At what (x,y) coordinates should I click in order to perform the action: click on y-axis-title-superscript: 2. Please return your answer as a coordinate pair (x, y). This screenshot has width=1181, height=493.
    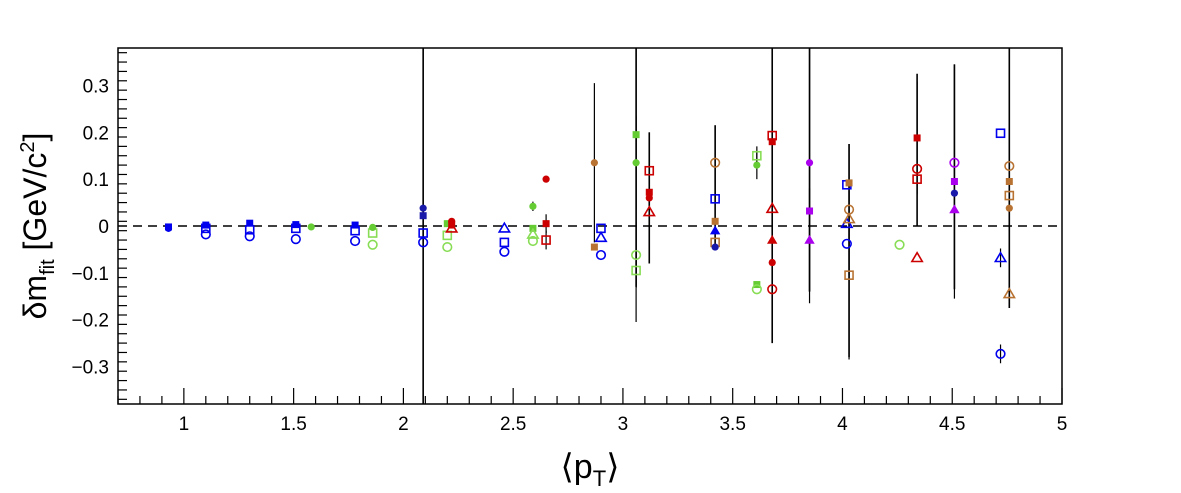
    Looking at the image, I should click on (28, 147).